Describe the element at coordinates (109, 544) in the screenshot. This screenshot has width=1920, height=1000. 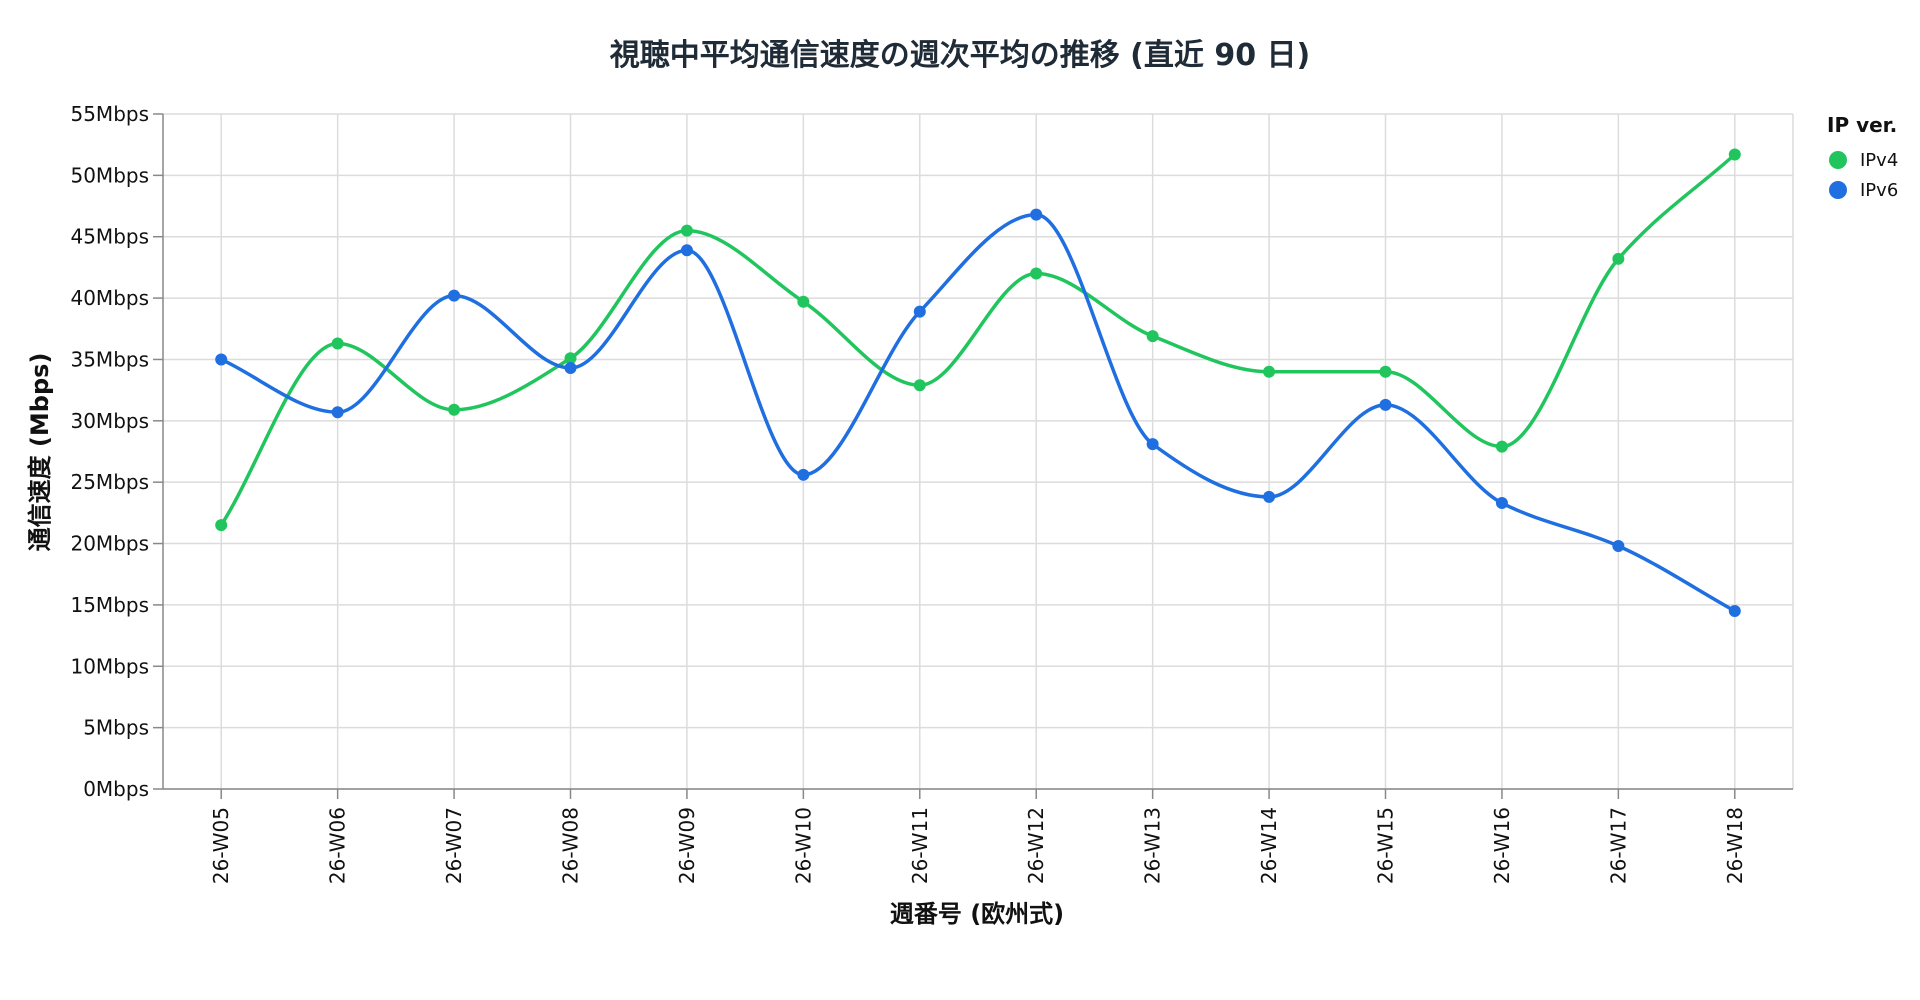
I see `y-tick-label: 20Mbps` at that location.